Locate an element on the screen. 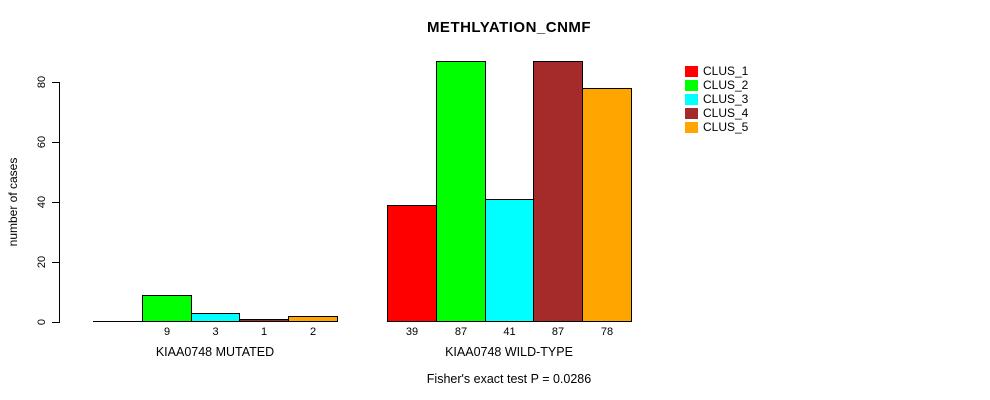  legend-label: CLUS_2 is located at coordinates (726, 85).